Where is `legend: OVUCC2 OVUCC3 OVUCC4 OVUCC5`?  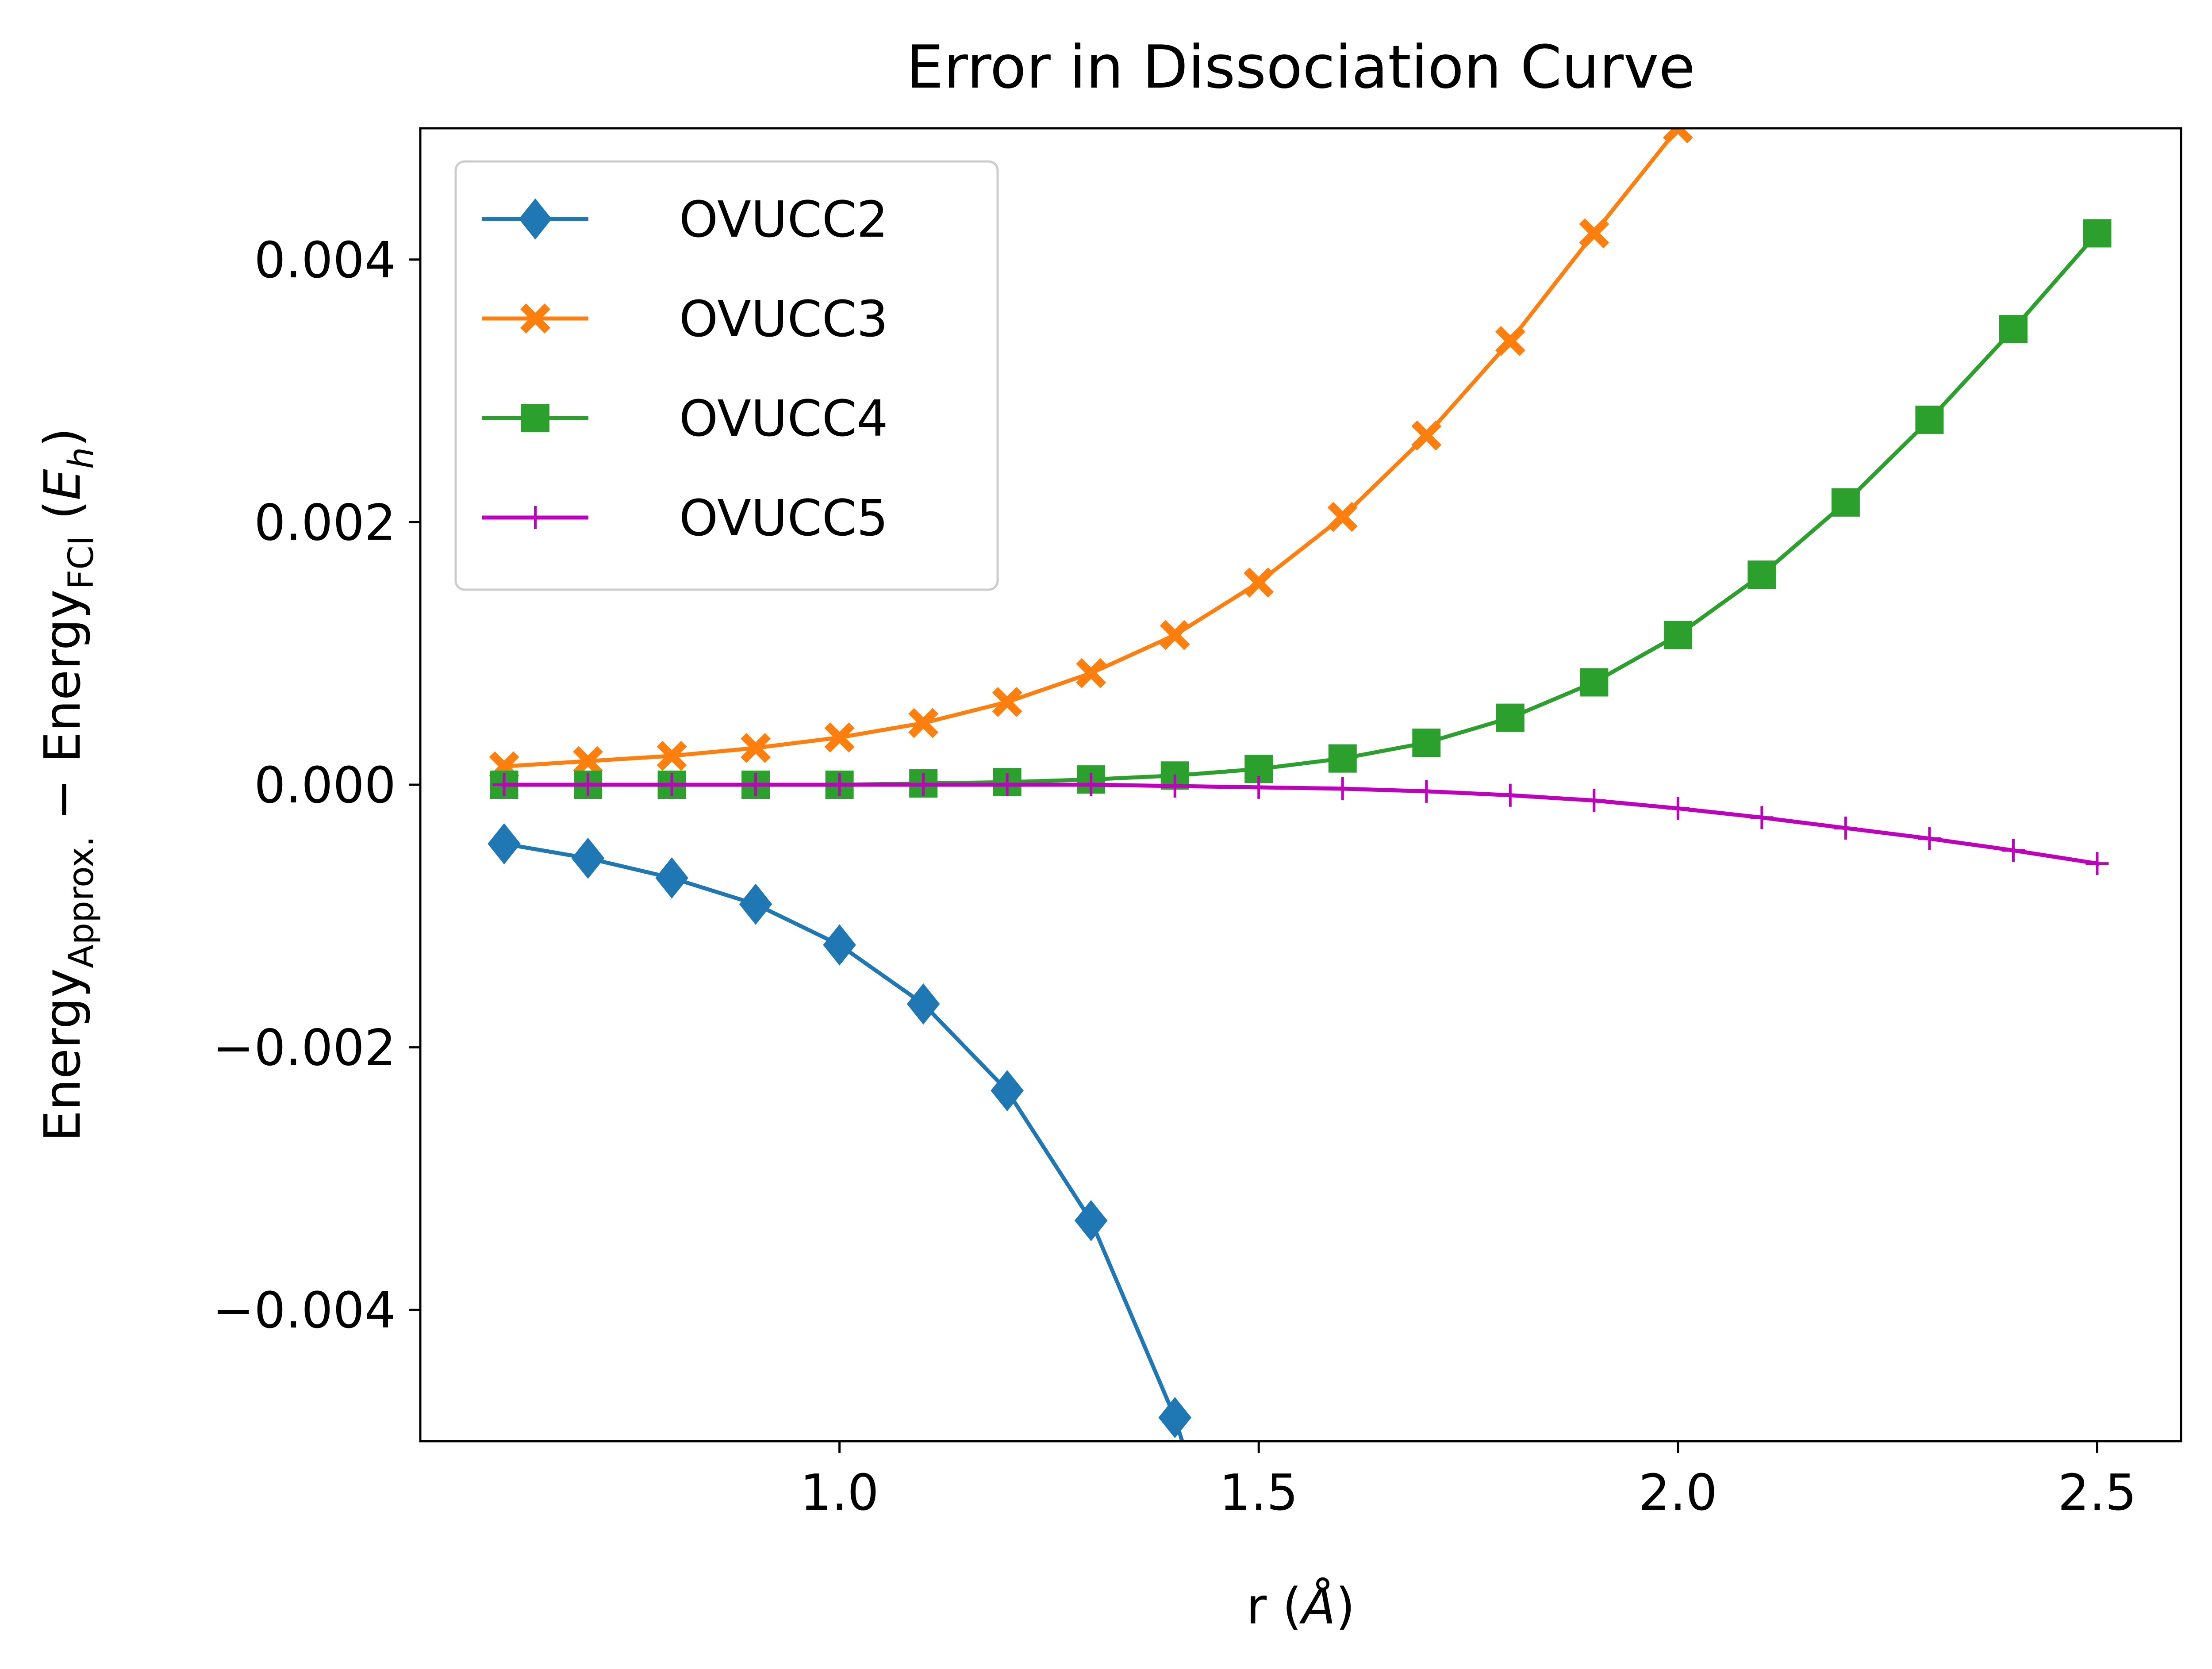
legend: OVUCC2 OVUCC3 OVUCC4 OVUCC5 is located at coordinates (727, 375).